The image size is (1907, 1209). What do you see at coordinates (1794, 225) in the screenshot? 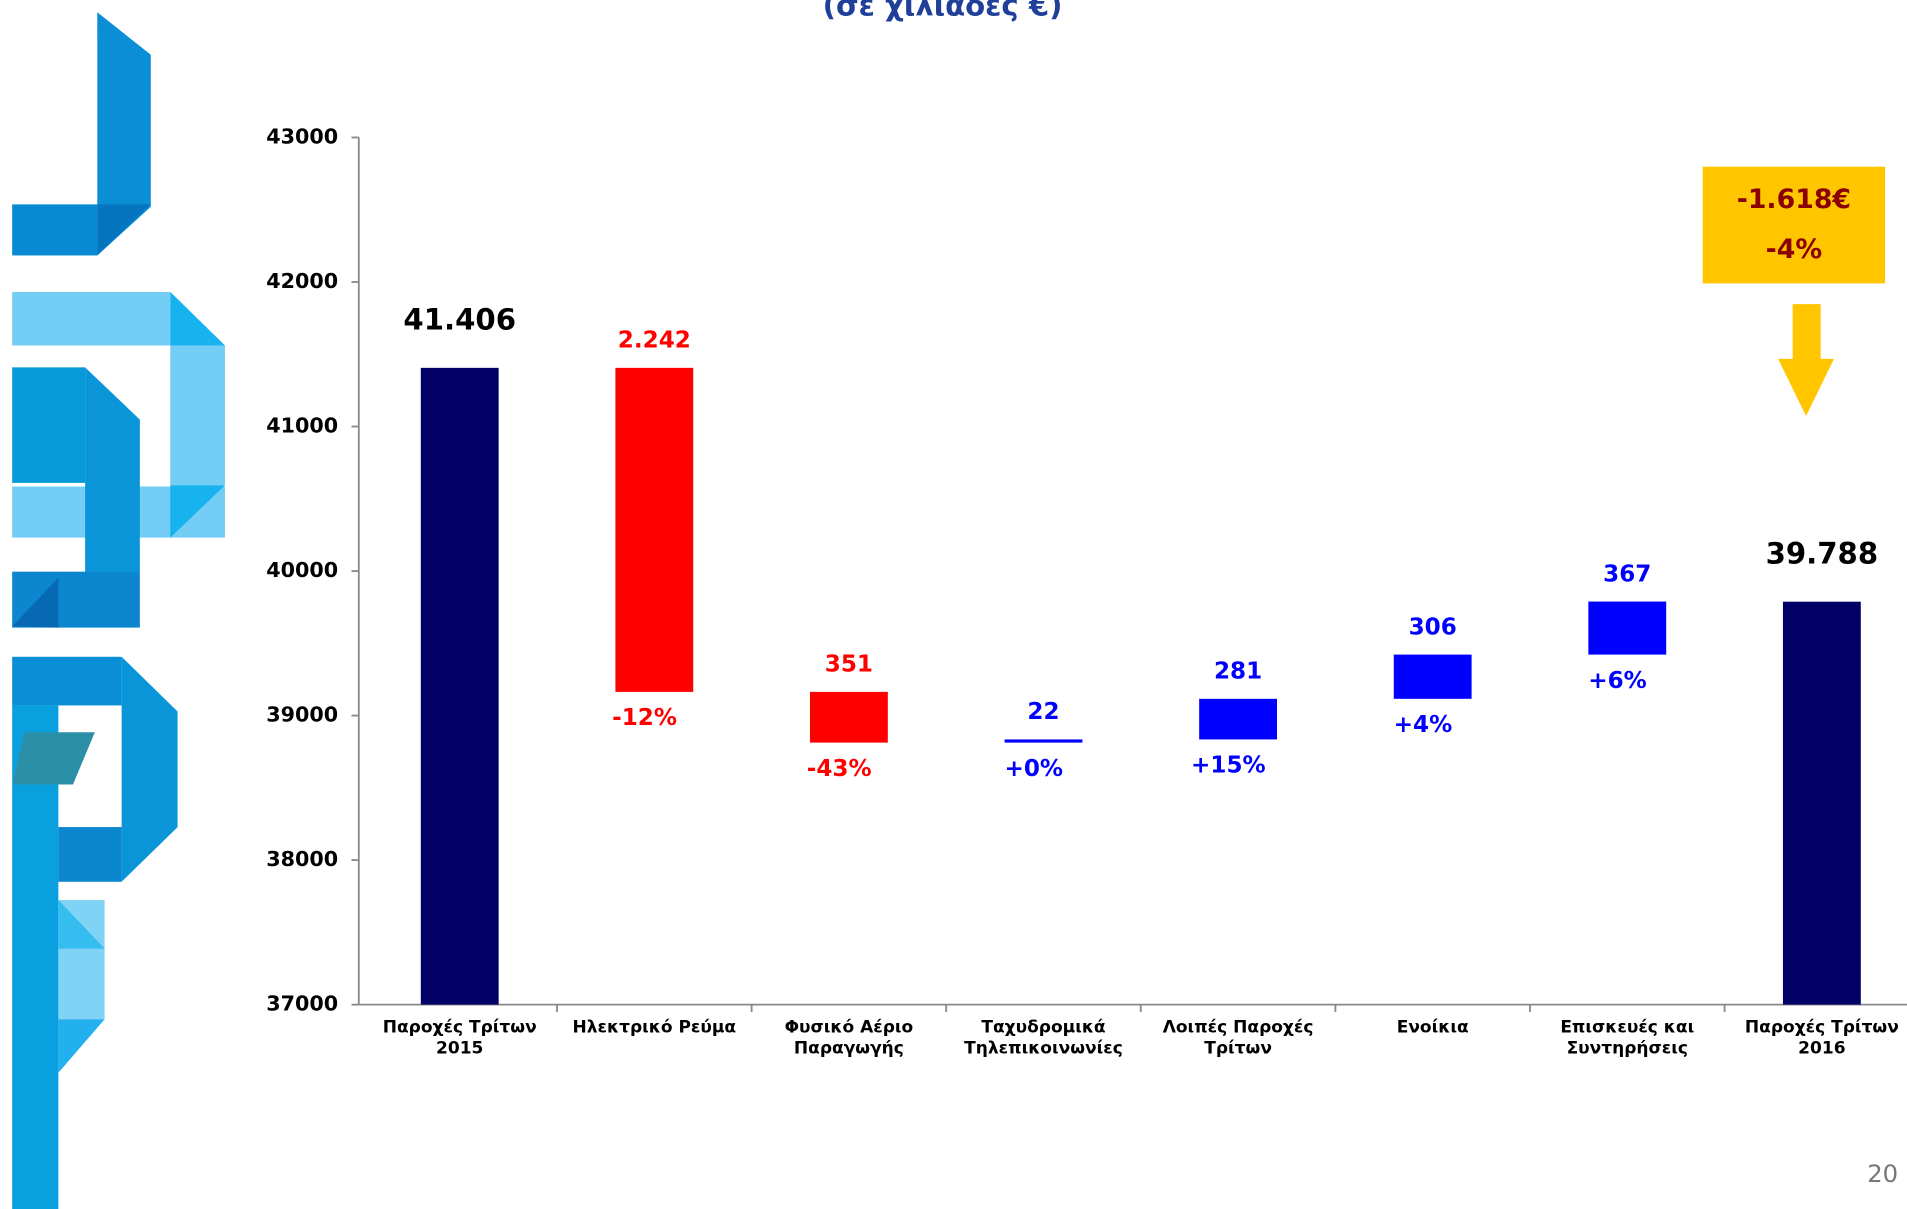
I see `annotation-box` at bounding box center [1794, 225].